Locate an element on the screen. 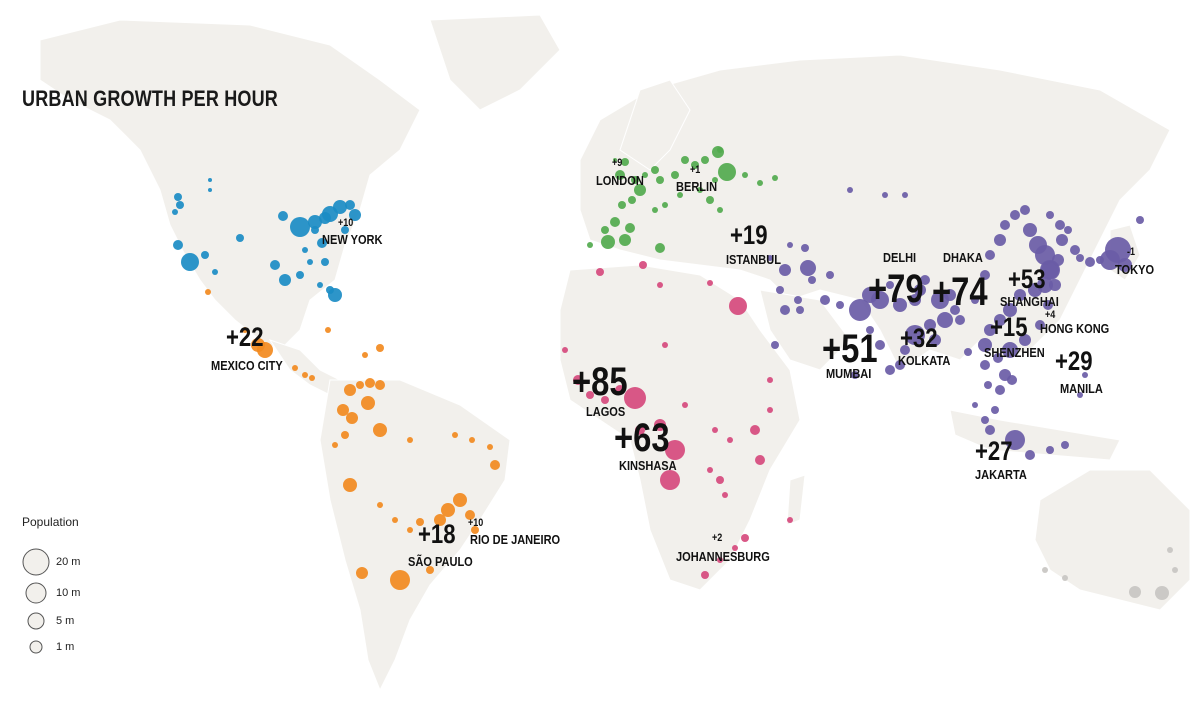 The width and height of the screenshot is (1200, 720). city-name-new-york: NEW YORK is located at coordinates (352, 239).